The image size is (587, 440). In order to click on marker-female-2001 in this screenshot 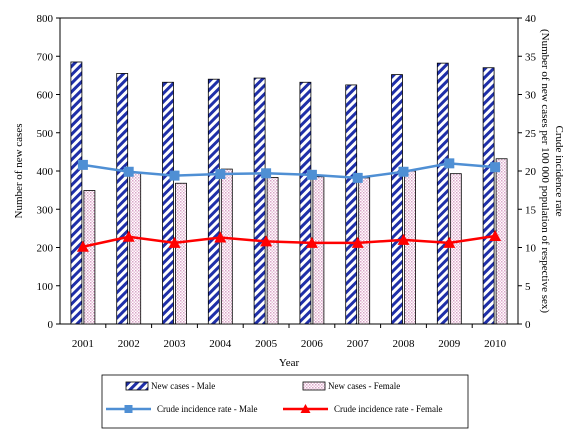, I will do `click(82, 246)`.